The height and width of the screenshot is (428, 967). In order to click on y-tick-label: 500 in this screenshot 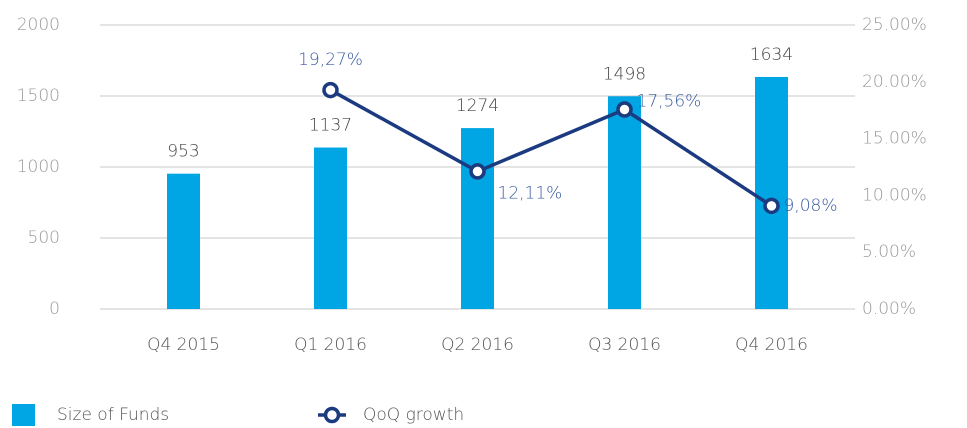, I will do `click(44, 238)`.